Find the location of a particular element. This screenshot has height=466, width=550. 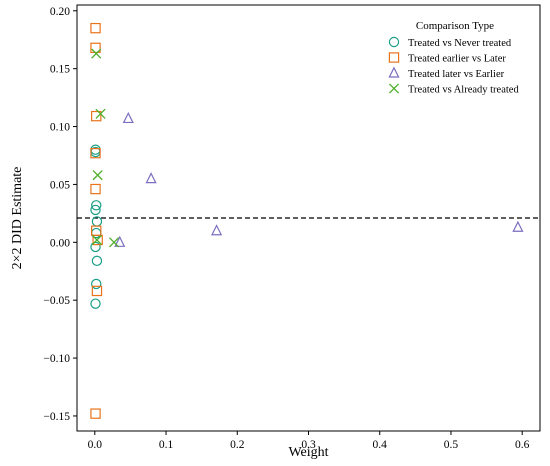

series-x is located at coordinates (105, 148).